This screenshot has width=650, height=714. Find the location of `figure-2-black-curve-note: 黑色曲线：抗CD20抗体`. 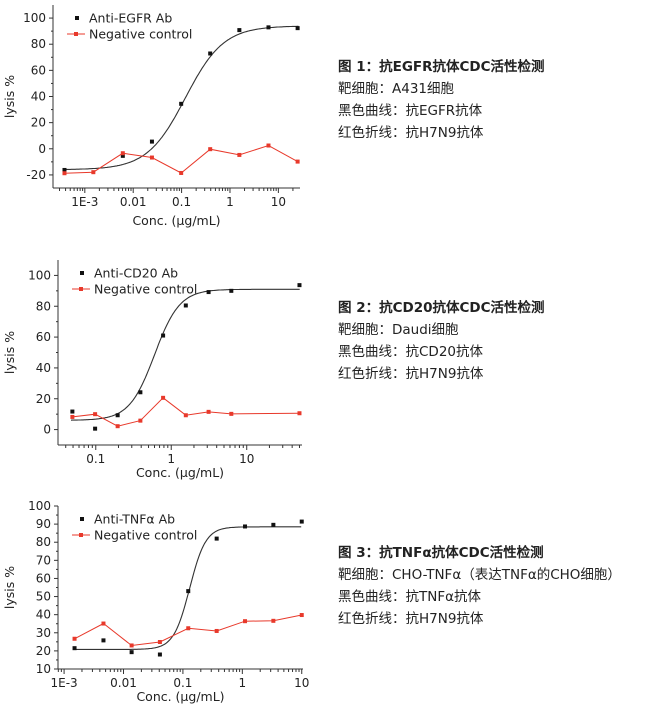

figure-2-black-curve-note: 黑色曲线：抗CD20抗体 is located at coordinates (410, 352).